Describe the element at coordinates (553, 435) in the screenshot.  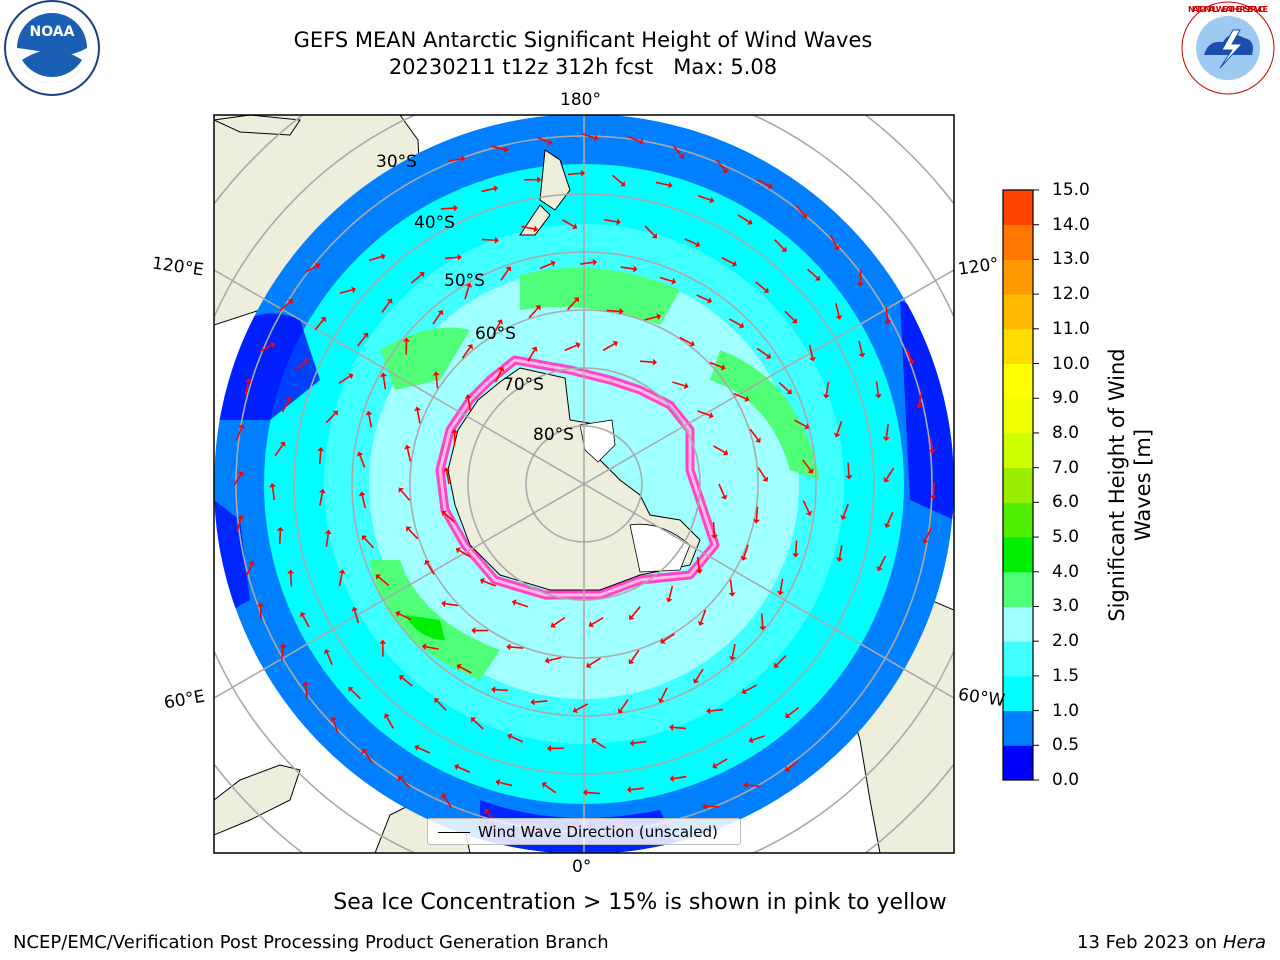
I see `lat-label-80s: 80°S` at that location.